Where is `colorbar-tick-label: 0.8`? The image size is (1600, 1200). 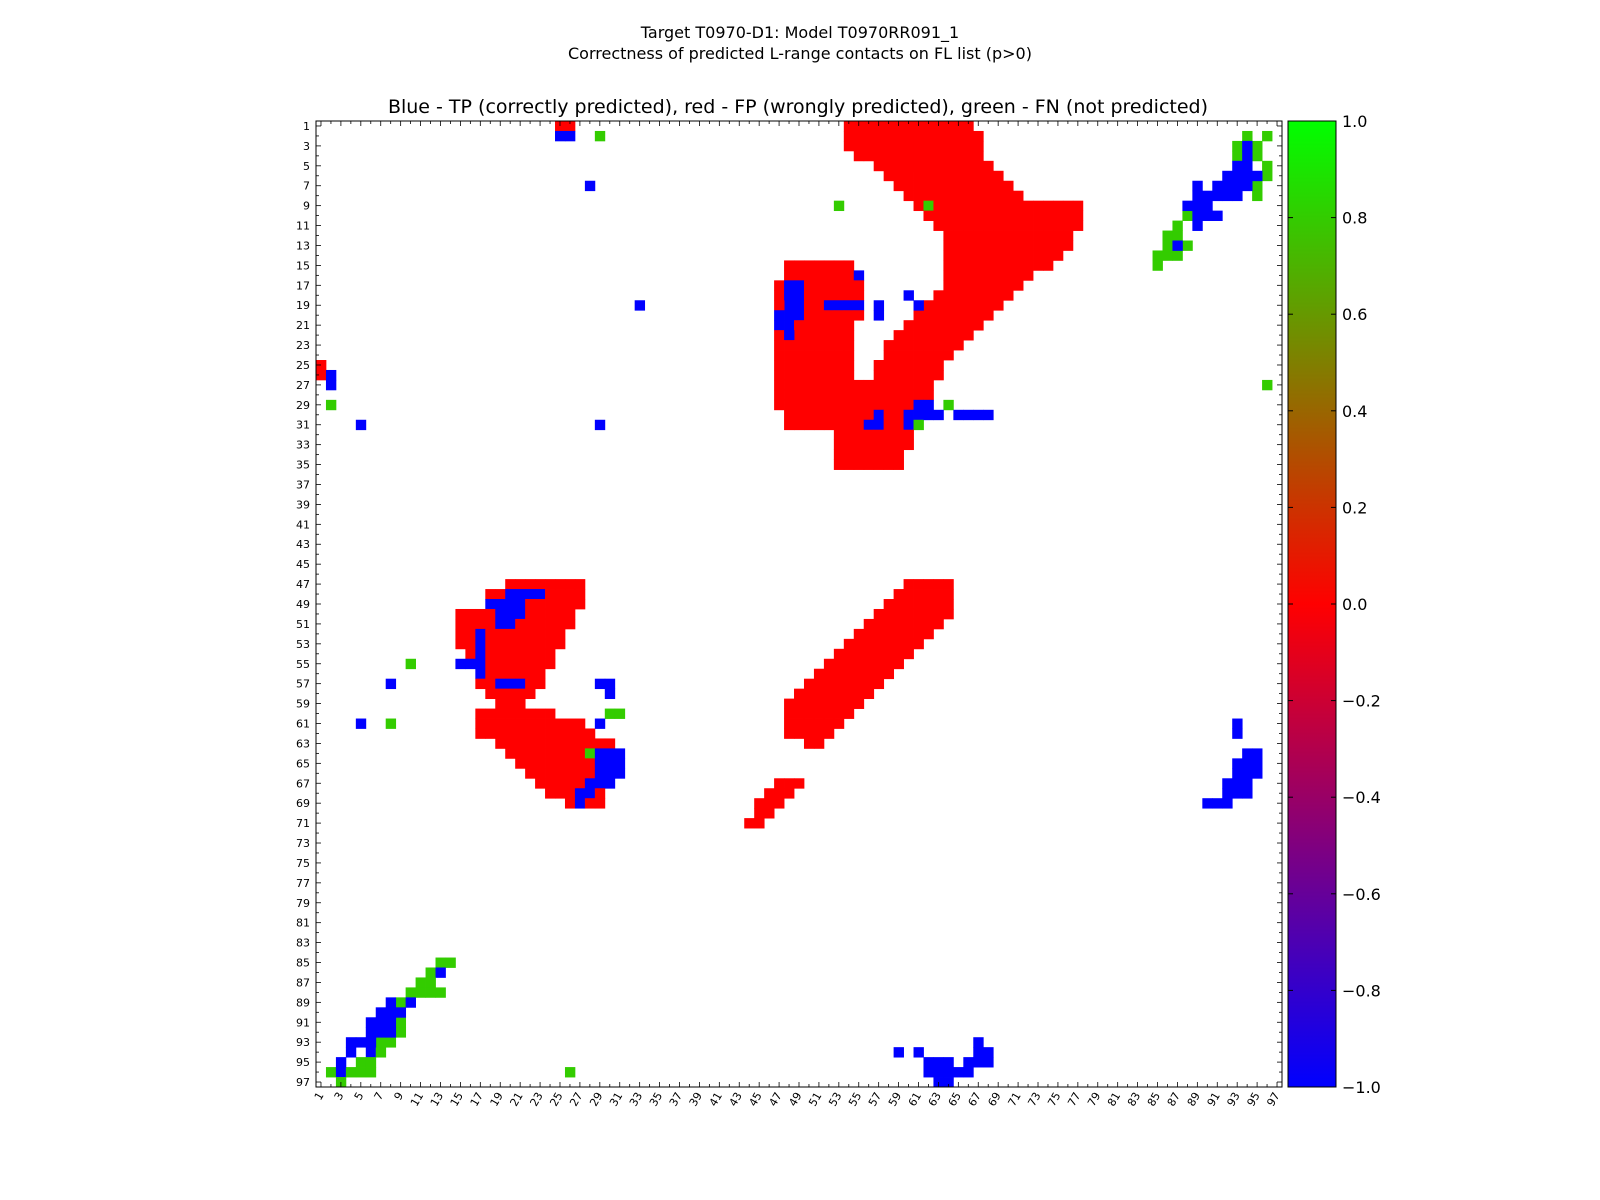 colorbar-tick-label: 0.8 is located at coordinates (1354, 218).